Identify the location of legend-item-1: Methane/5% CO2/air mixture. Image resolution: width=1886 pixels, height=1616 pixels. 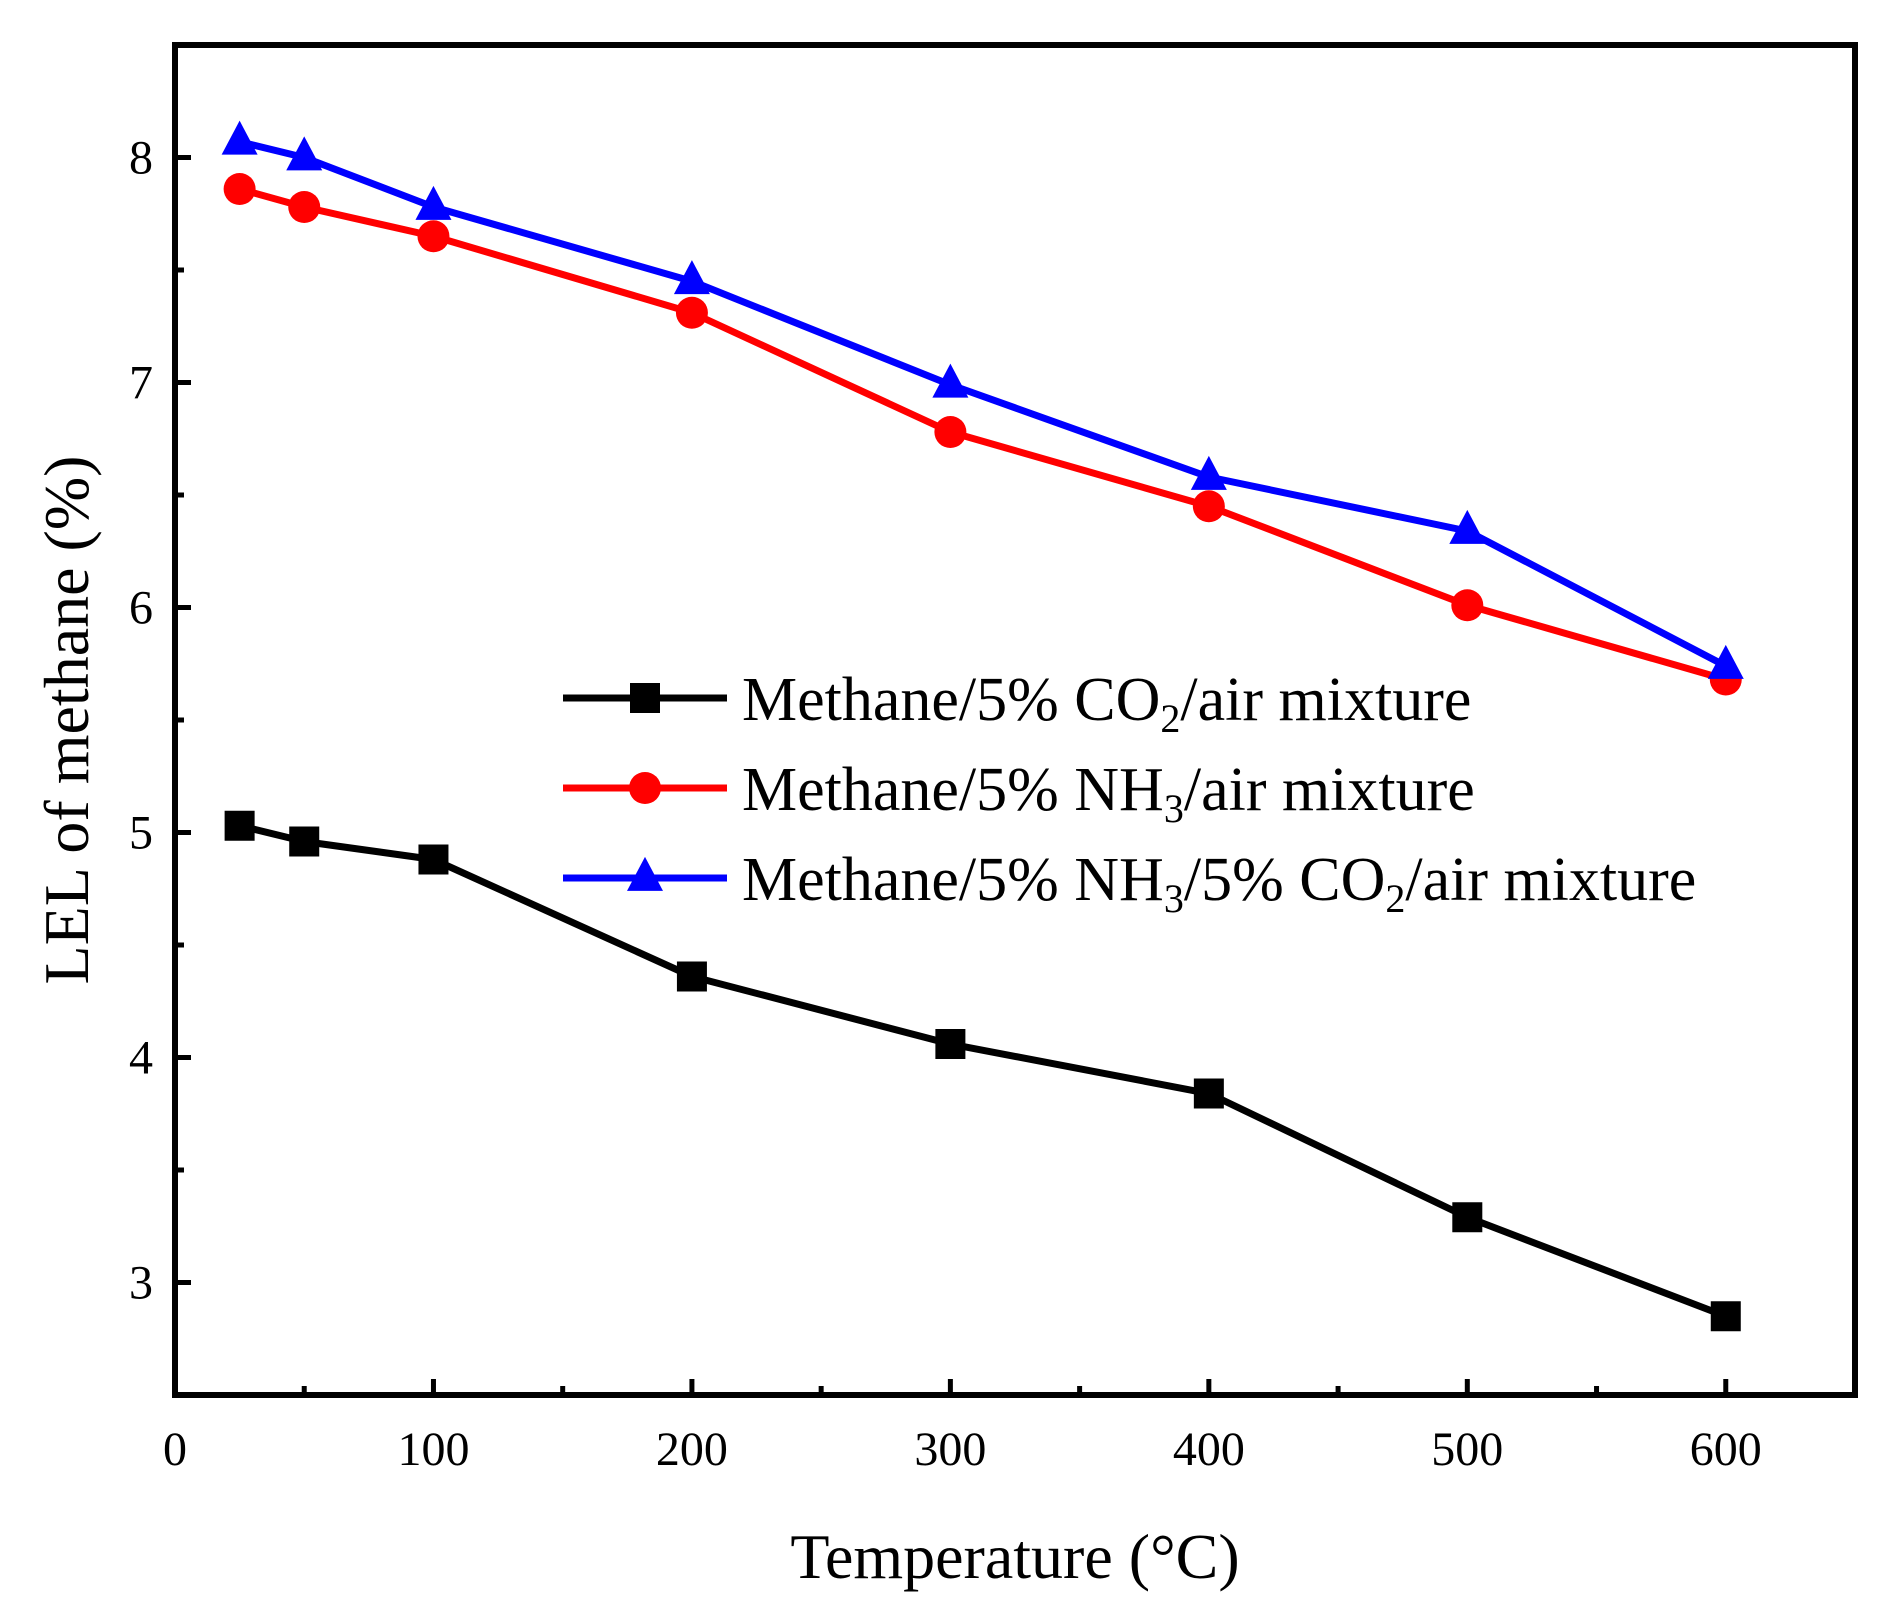
(1017, 703).